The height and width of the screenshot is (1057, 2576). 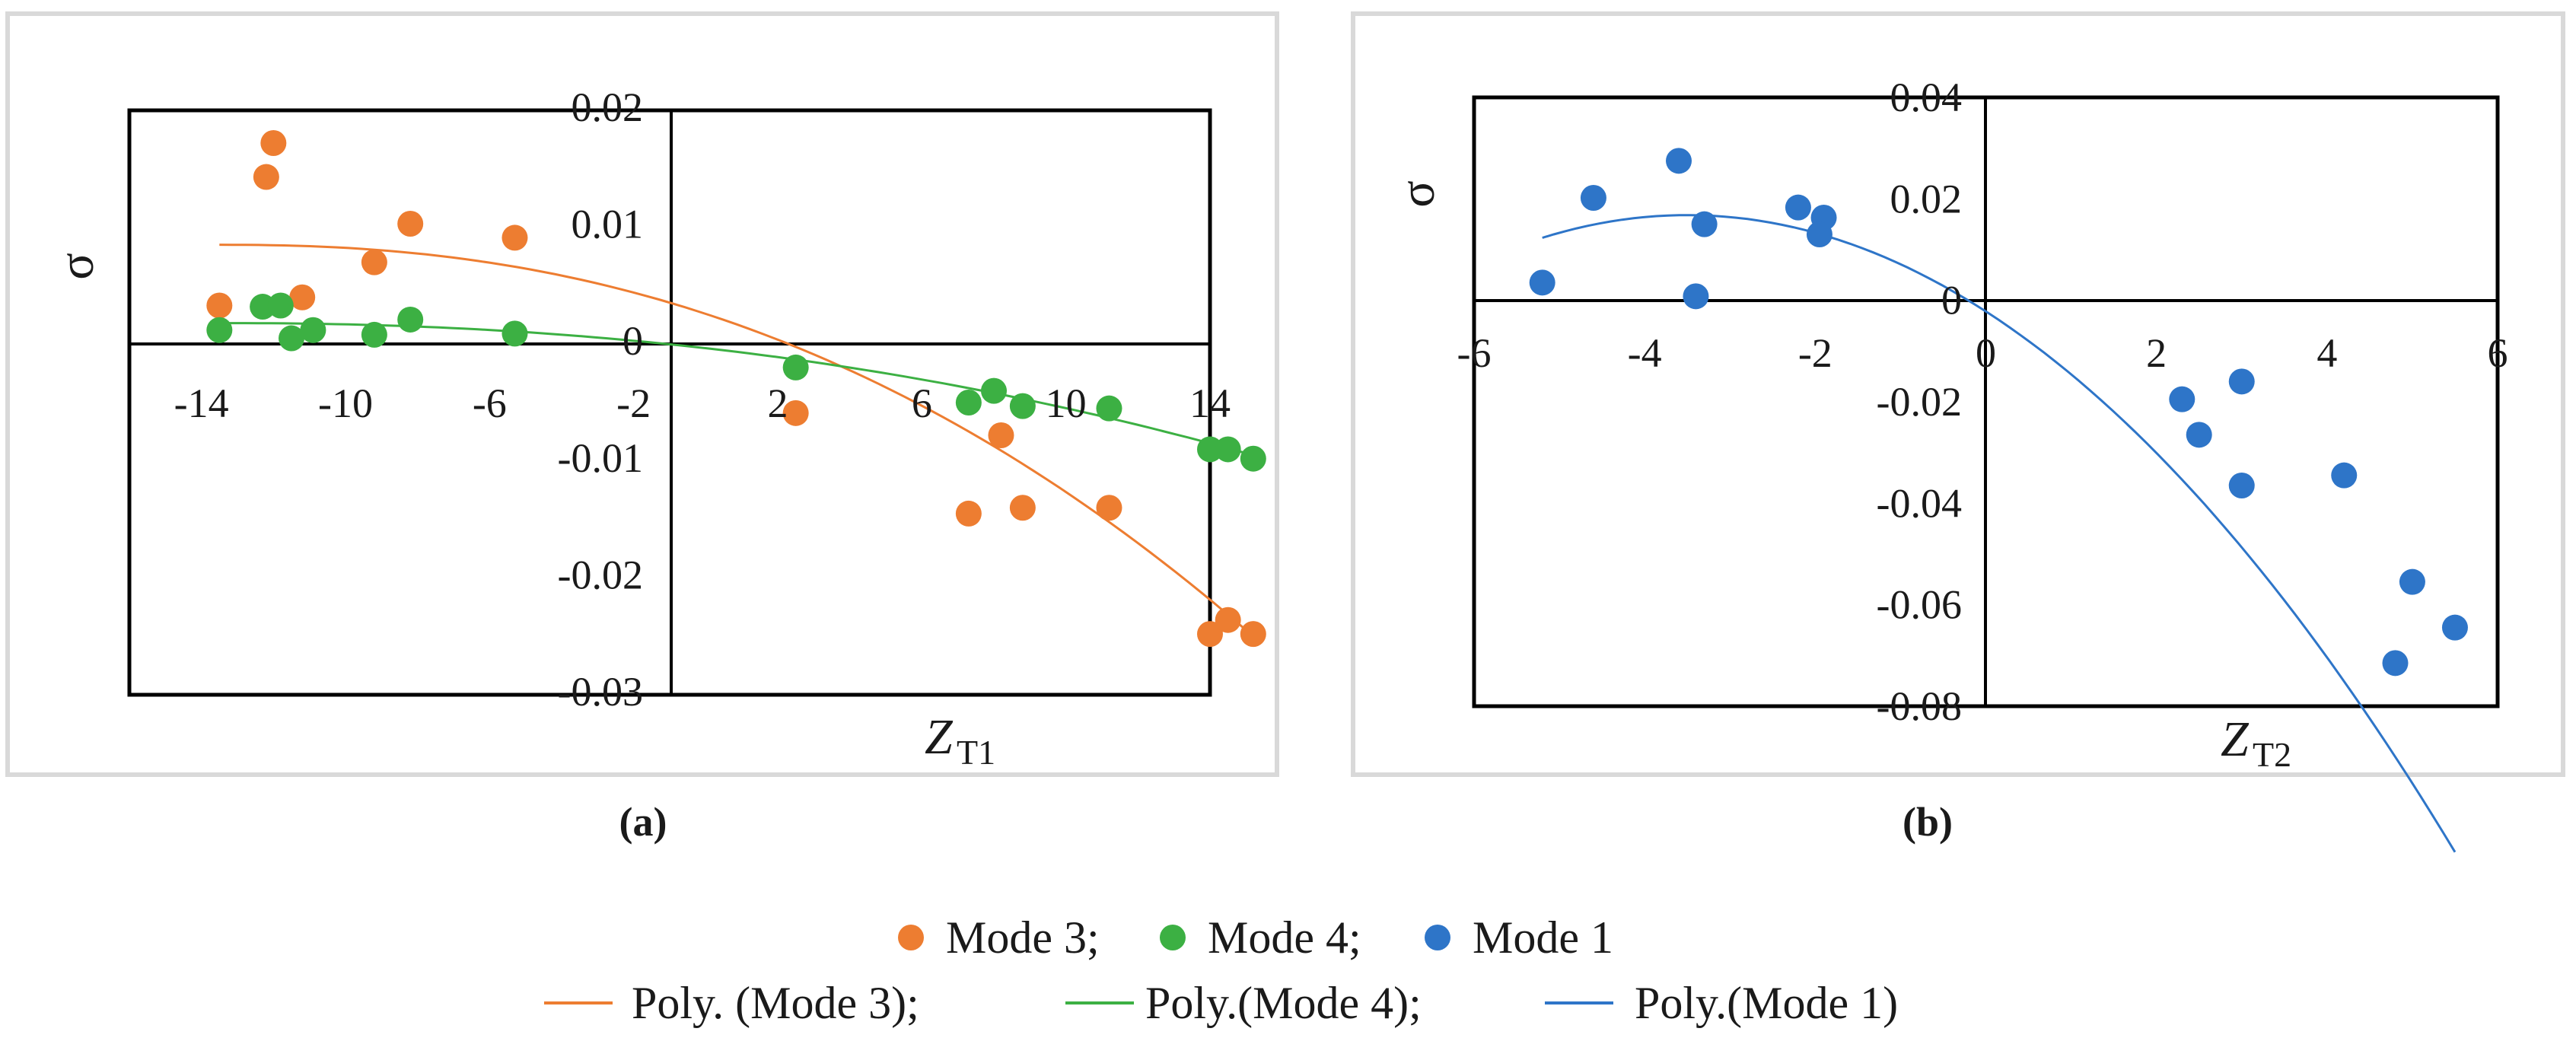 I want to click on panel-b-x-tick-labels: -6 -4 -2 0 2 4 6, so click(x=1982, y=353).